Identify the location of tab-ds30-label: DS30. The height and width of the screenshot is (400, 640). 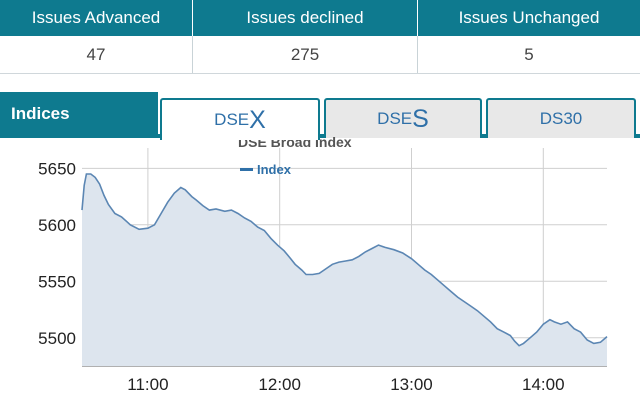
(561, 118).